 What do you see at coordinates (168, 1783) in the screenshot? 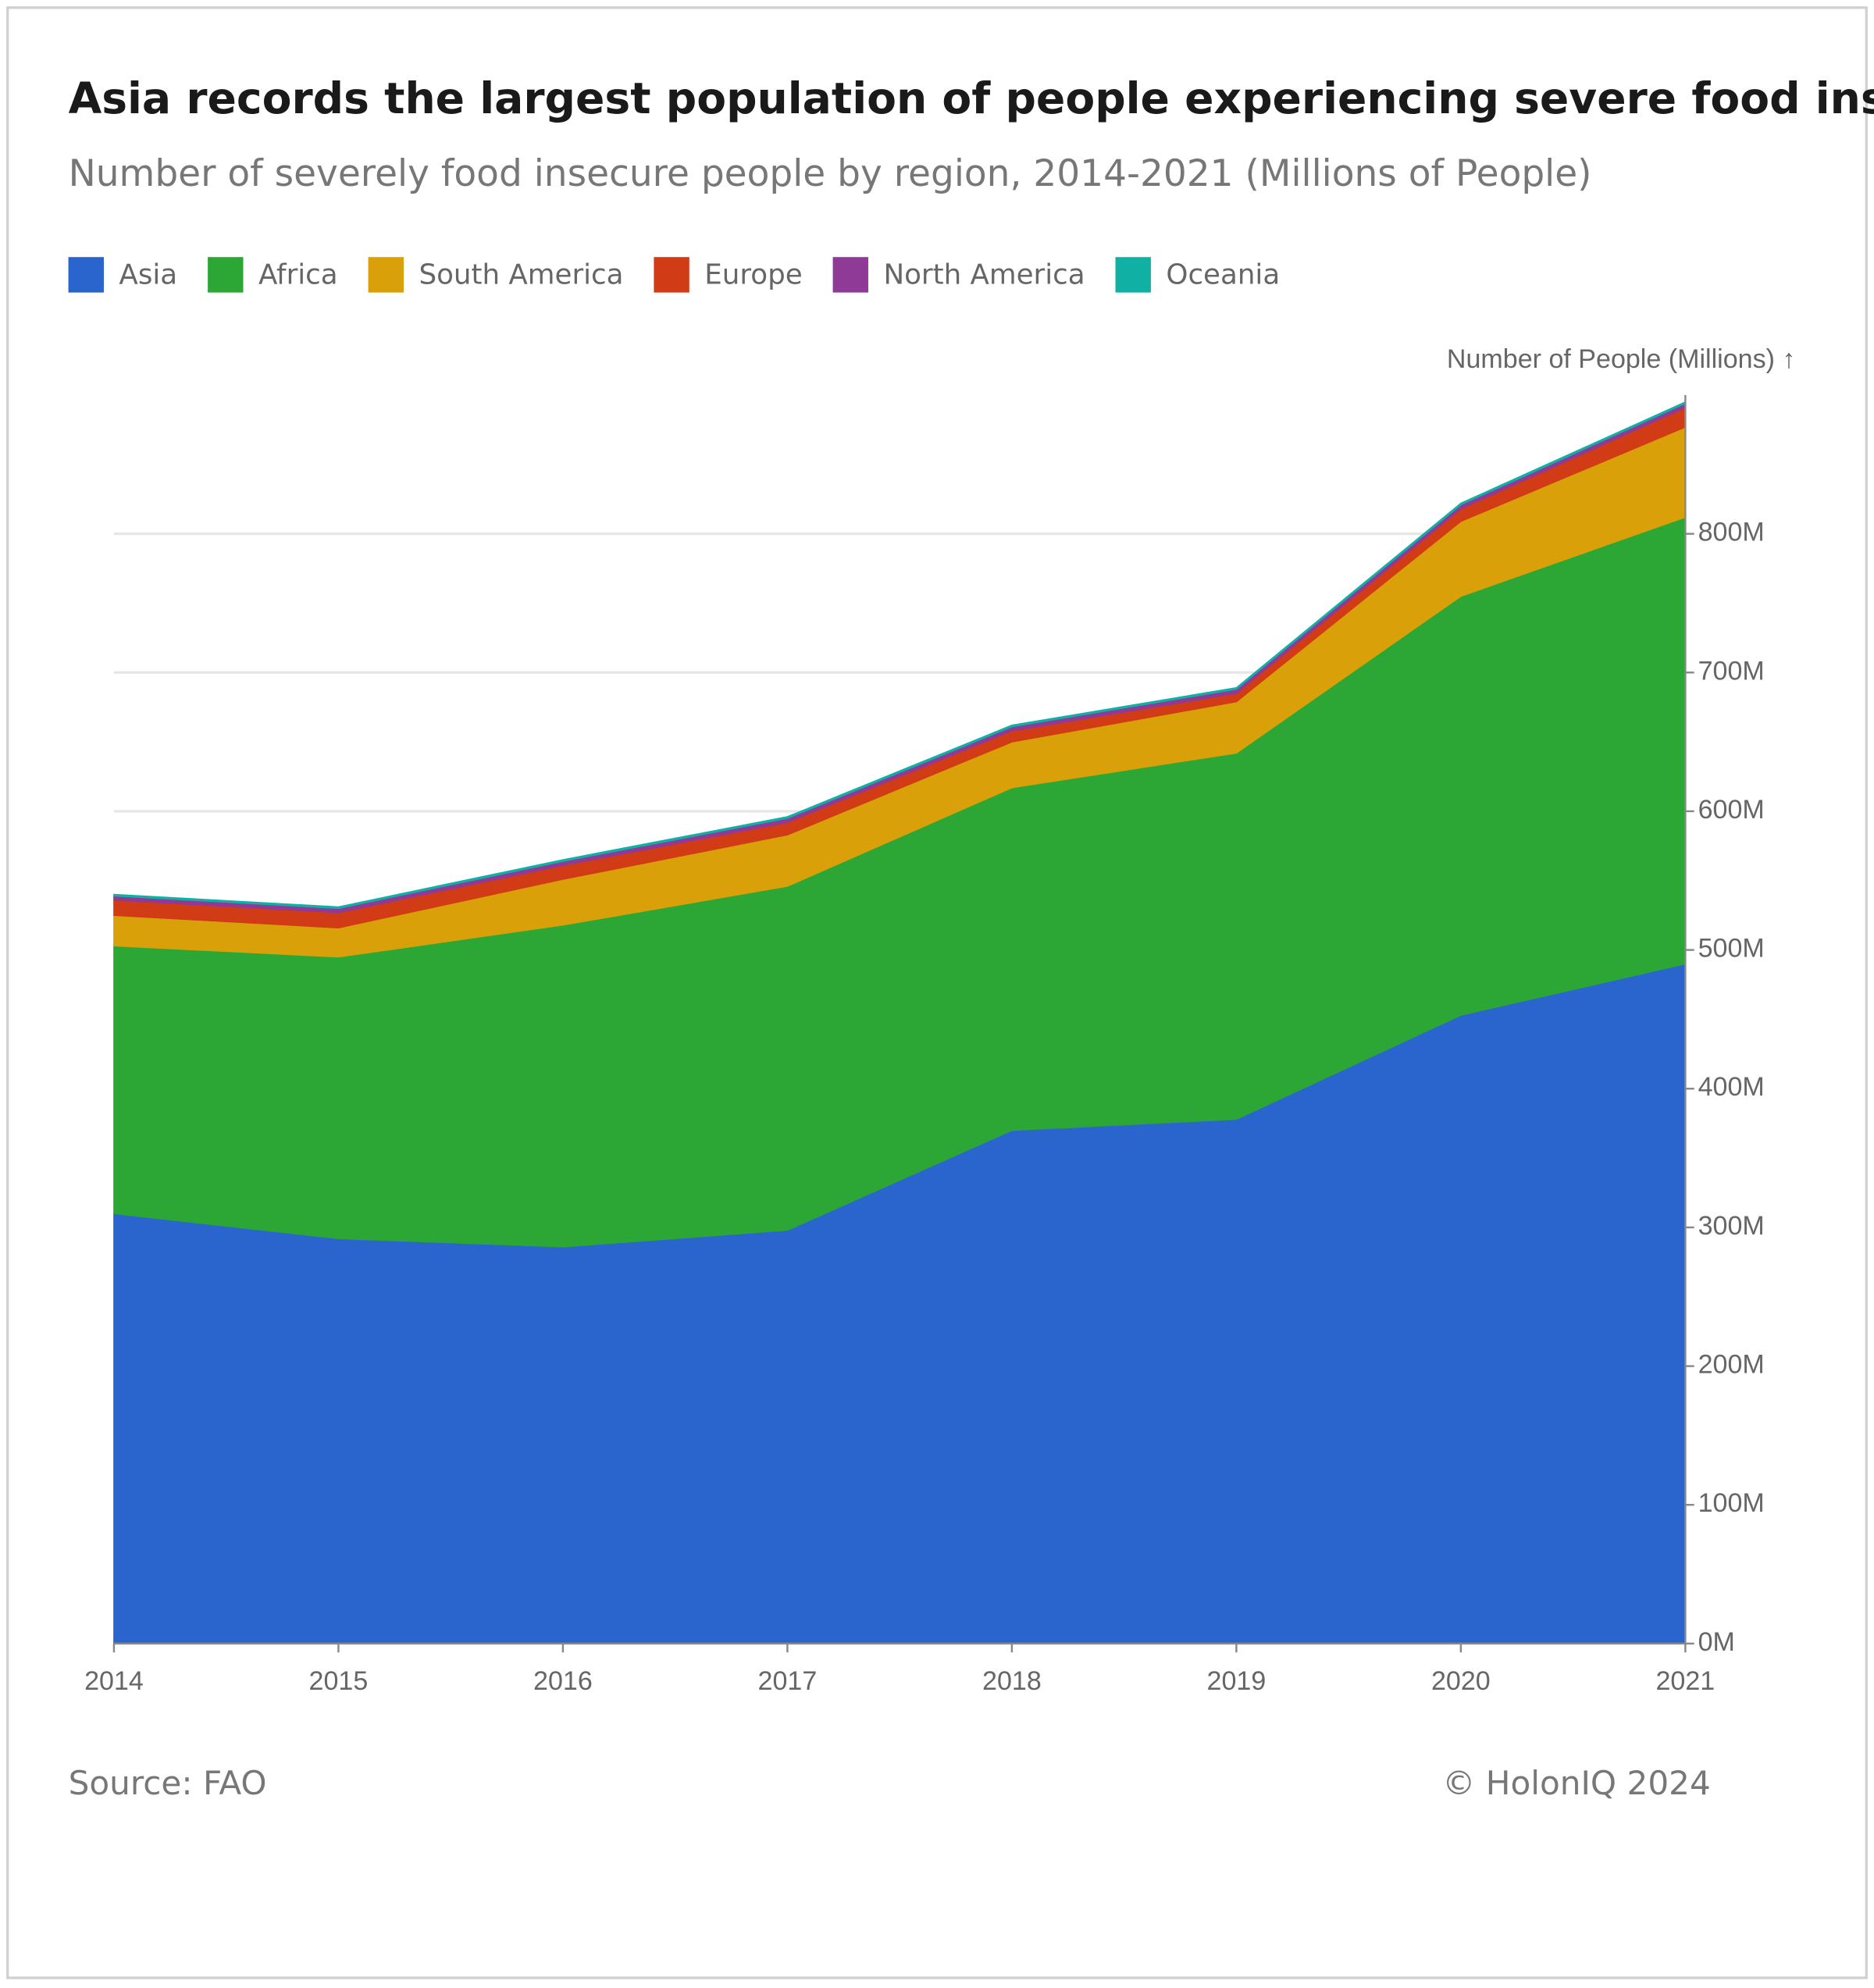
I see `source: Source: FAO` at bounding box center [168, 1783].